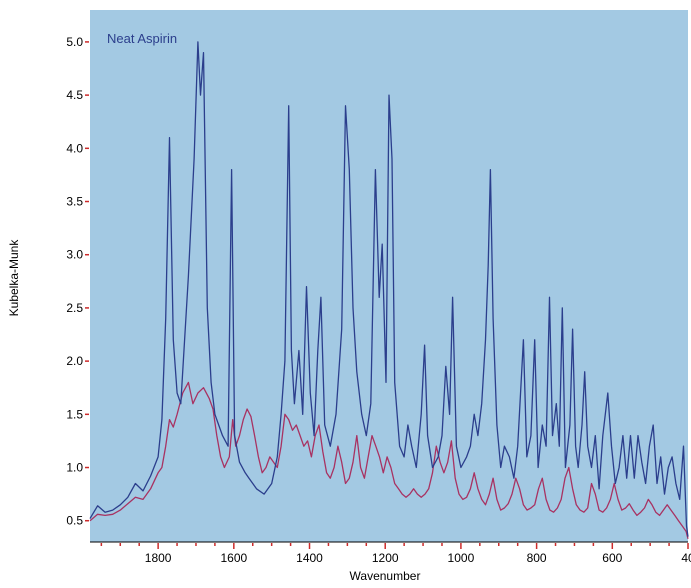 The width and height of the screenshot is (691, 588). Describe the element at coordinates (77, 281) in the screenshot. I see `y-axis-ticks: 0.5 1.0 1.5 2.0 2.5 3.0 3.5 4.0 4.5 5.0` at that location.